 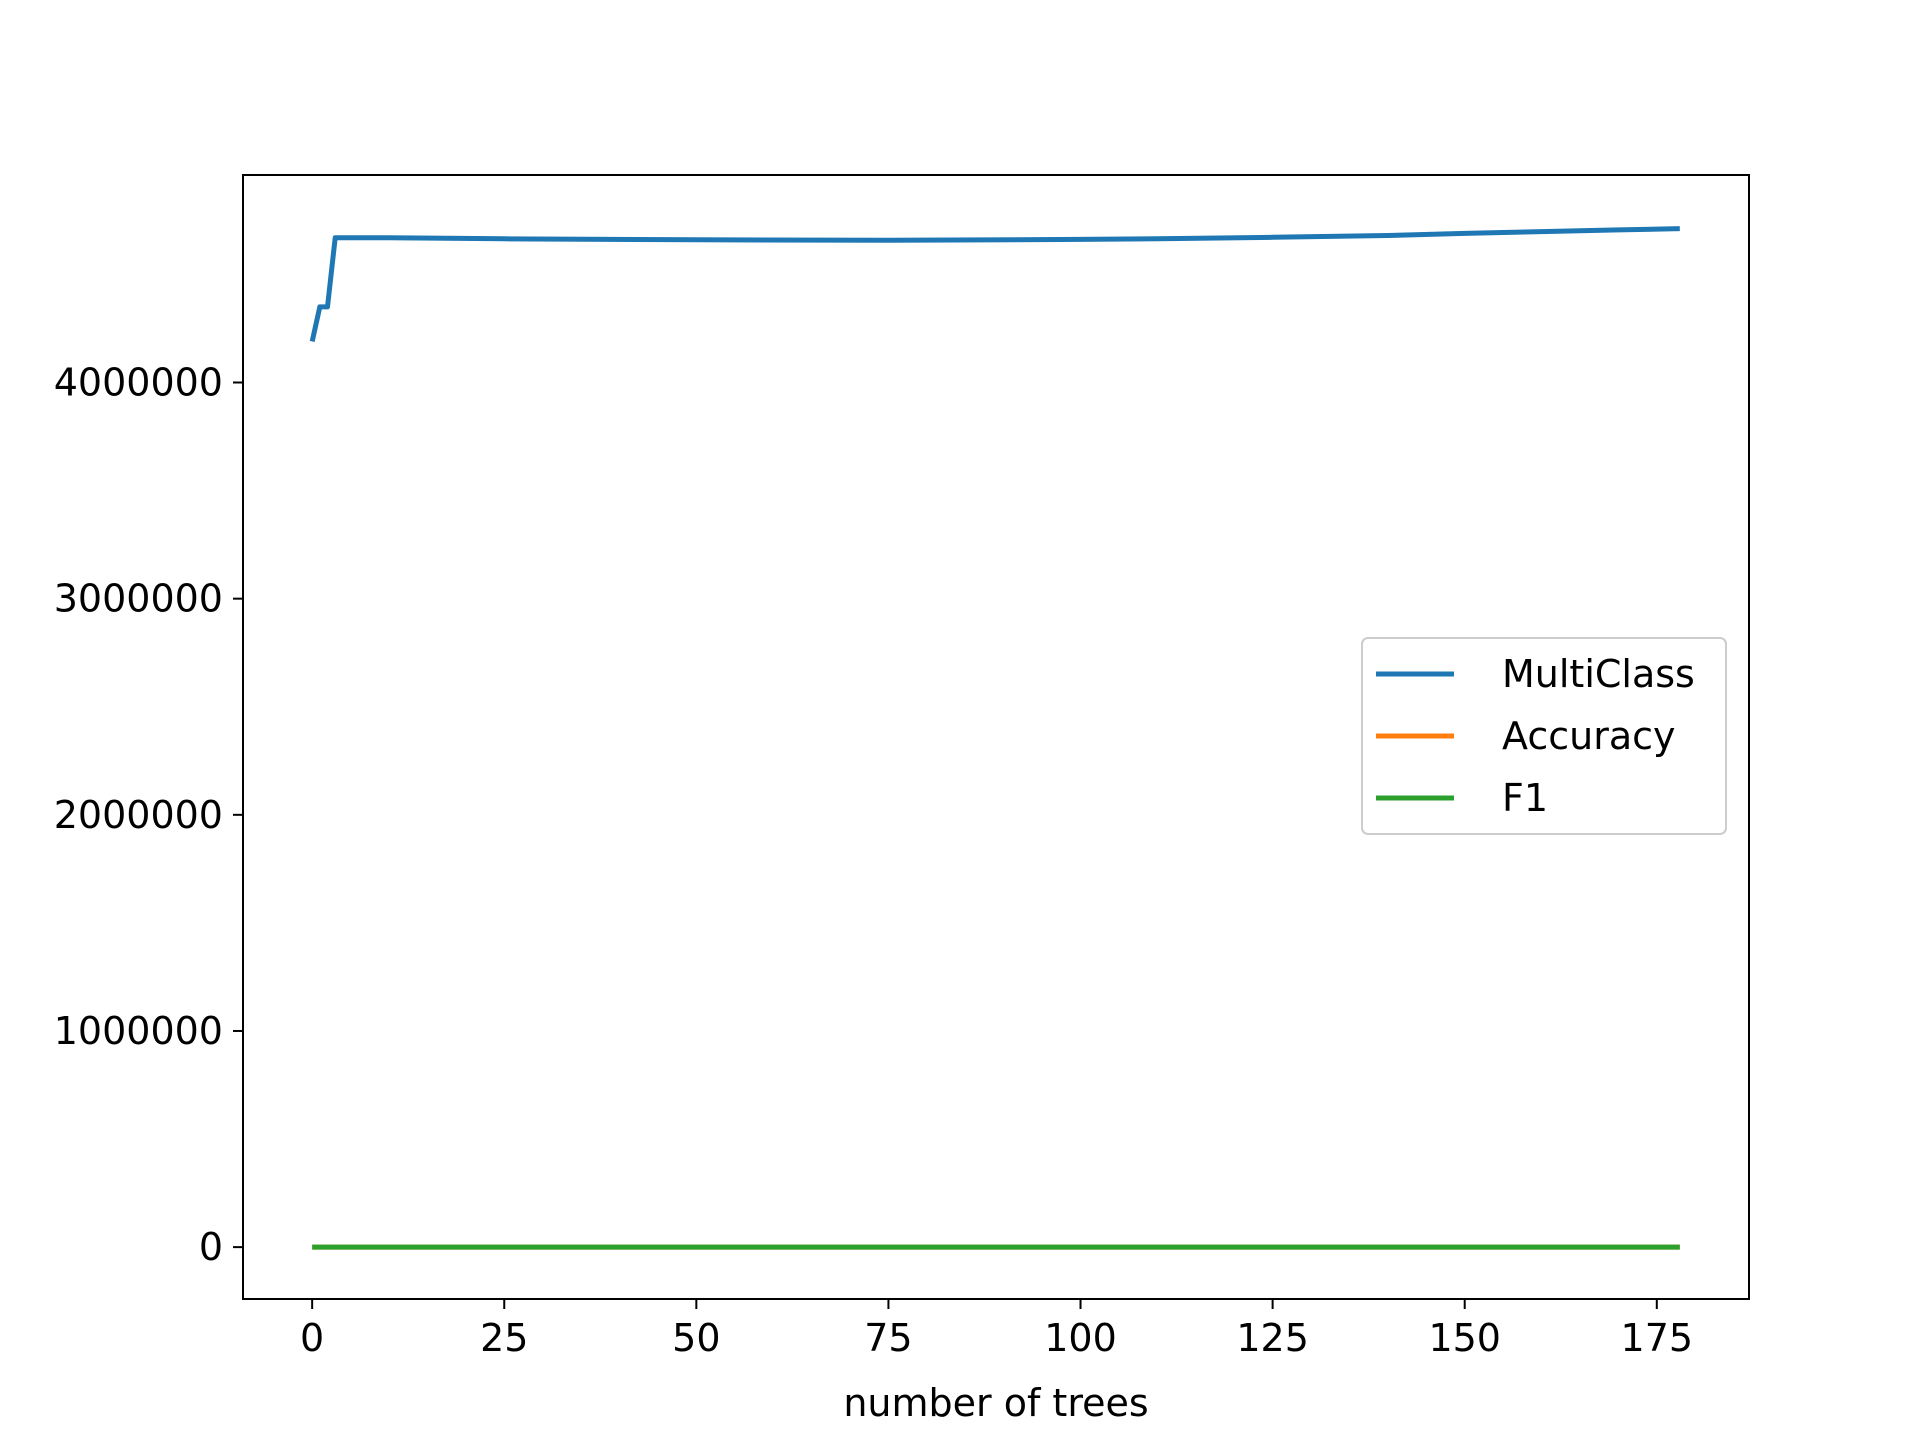 What do you see at coordinates (994, 284) in the screenshot?
I see `series-line-multiclass` at bounding box center [994, 284].